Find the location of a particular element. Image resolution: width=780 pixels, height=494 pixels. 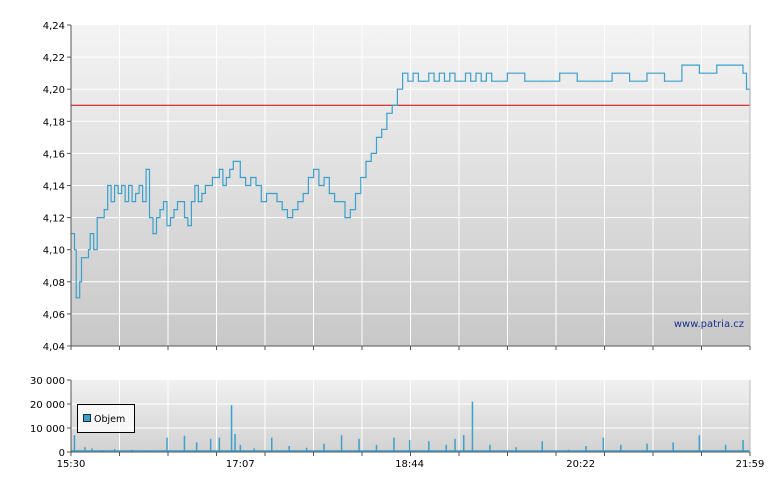

price-y-tick-label: 4,12 is located at coordinates (54, 219).